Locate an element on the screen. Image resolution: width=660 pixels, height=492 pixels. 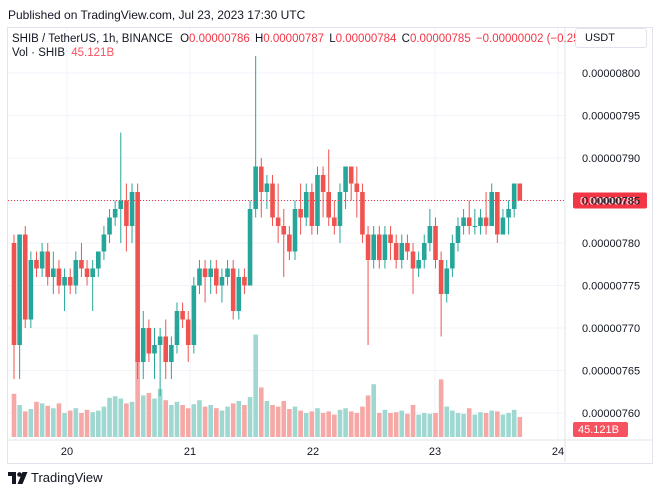
legend-change: −0.00000002 (−0.25%) is located at coordinates (534, 39).